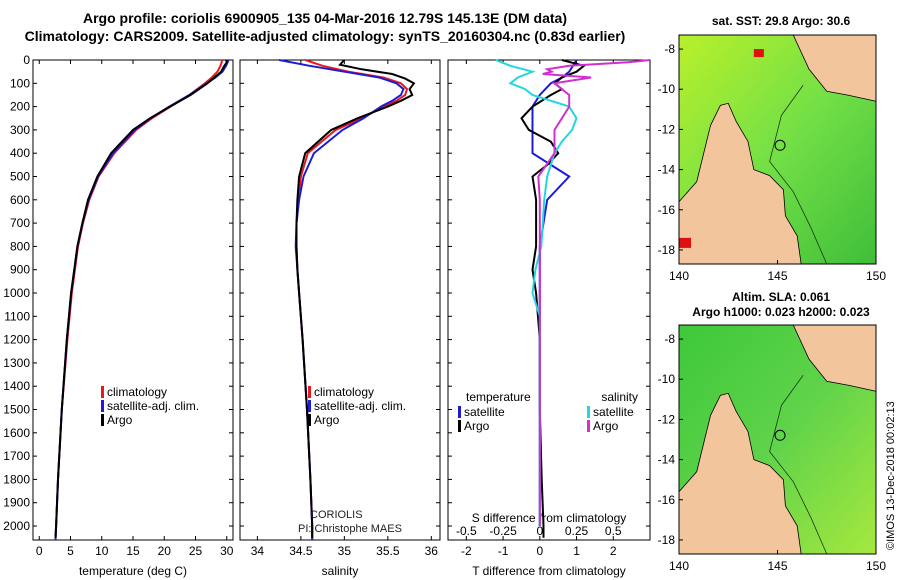 This screenshot has width=900, height=580. Describe the element at coordinates (355, 298) in the screenshot. I see `series-line-argo` at that location.